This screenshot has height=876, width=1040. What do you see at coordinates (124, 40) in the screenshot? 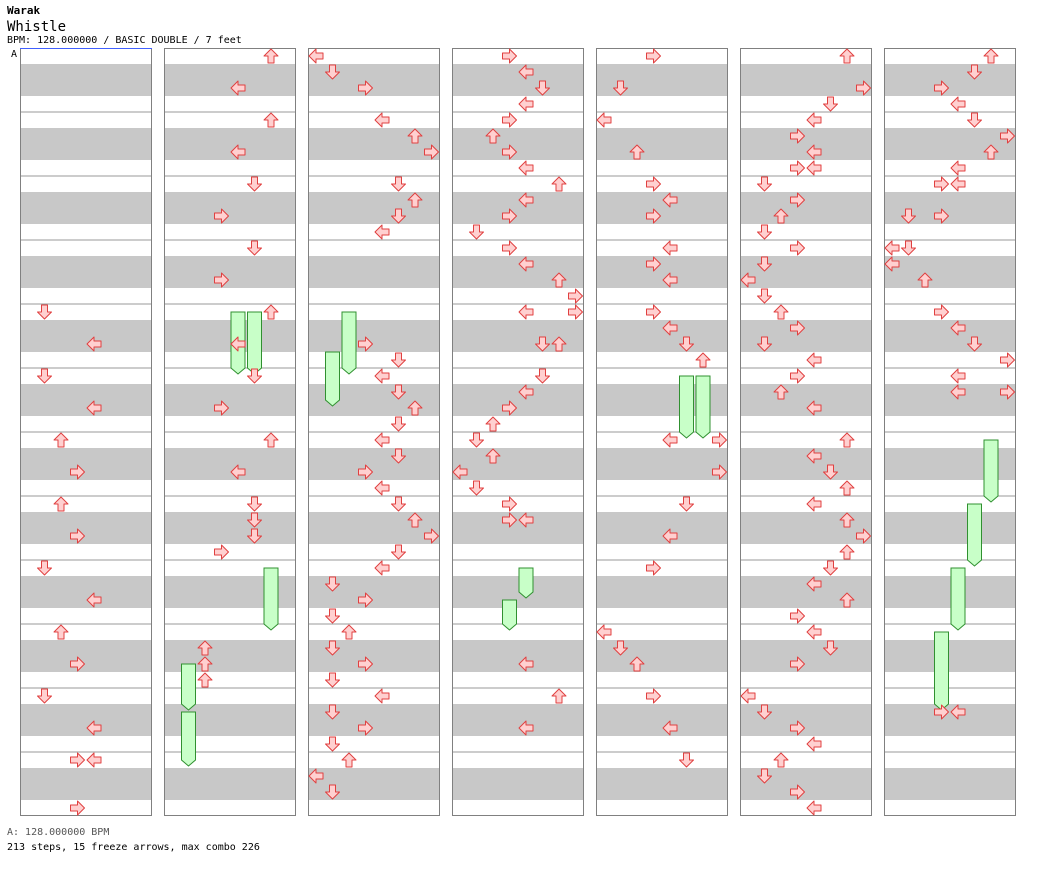
I see `chart-info-line: BPM: 128.000000 / BASIC DOUBLE / 7 feet` at bounding box center [124, 40].